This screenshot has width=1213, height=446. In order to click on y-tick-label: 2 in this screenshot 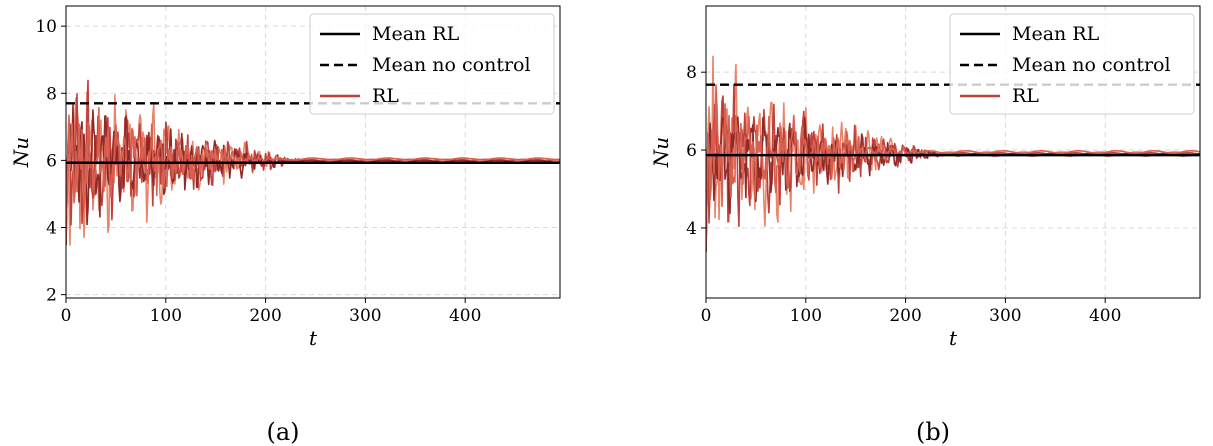, I will do `click(51, 296)`.